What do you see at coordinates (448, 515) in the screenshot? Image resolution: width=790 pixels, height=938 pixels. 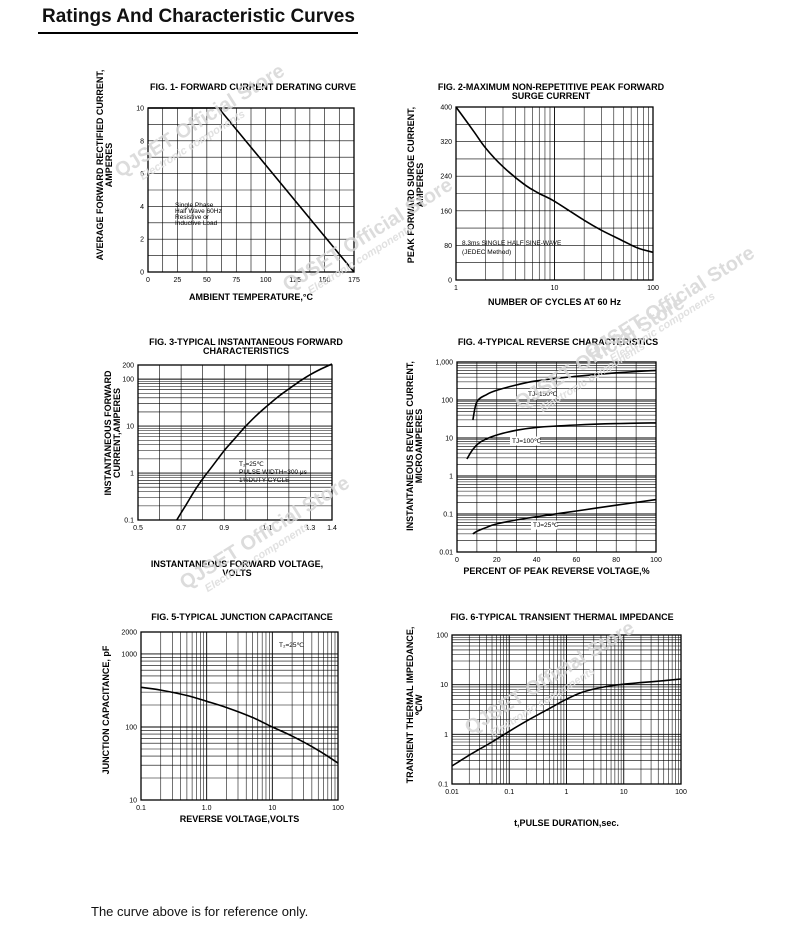 I see `fig4-y-tick-label: 0.1` at bounding box center [448, 515].